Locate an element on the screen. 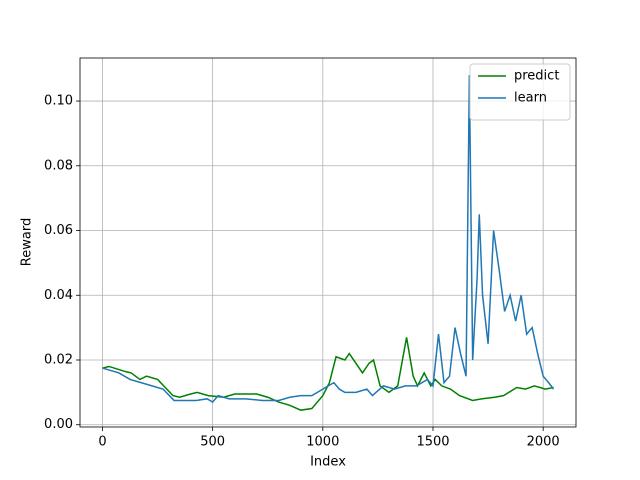 This screenshot has width=640, height=480. y-tick-label: 0.00 is located at coordinates (58, 424).